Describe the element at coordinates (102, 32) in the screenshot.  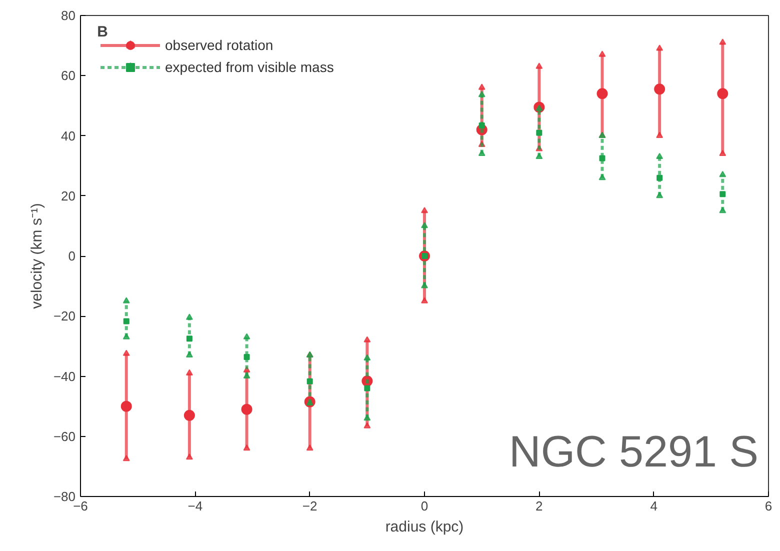
I see `annotation: B` at that location.